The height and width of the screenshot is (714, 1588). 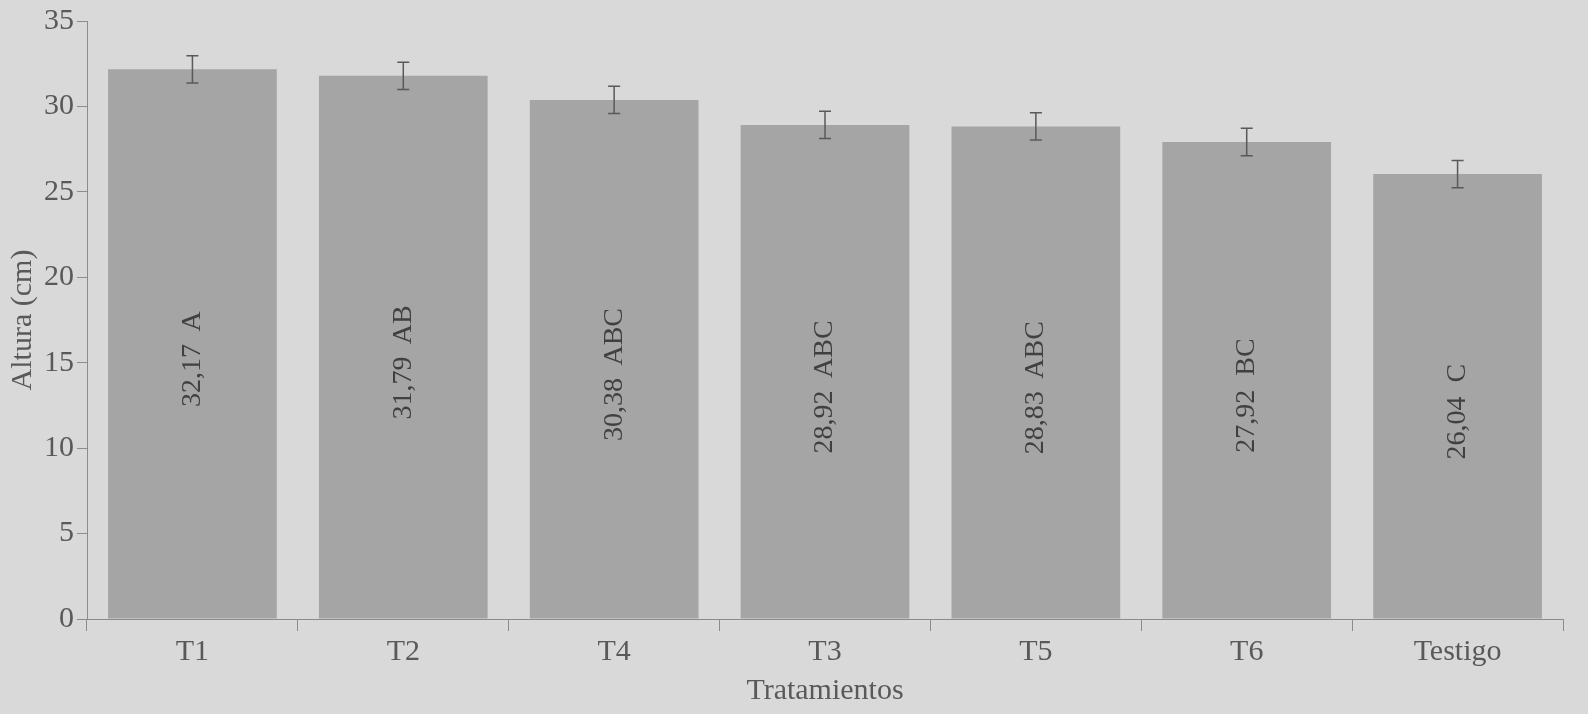 What do you see at coordinates (1245, 395) in the screenshot?
I see `data-label: 27,92 BC` at bounding box center [1245, 395].